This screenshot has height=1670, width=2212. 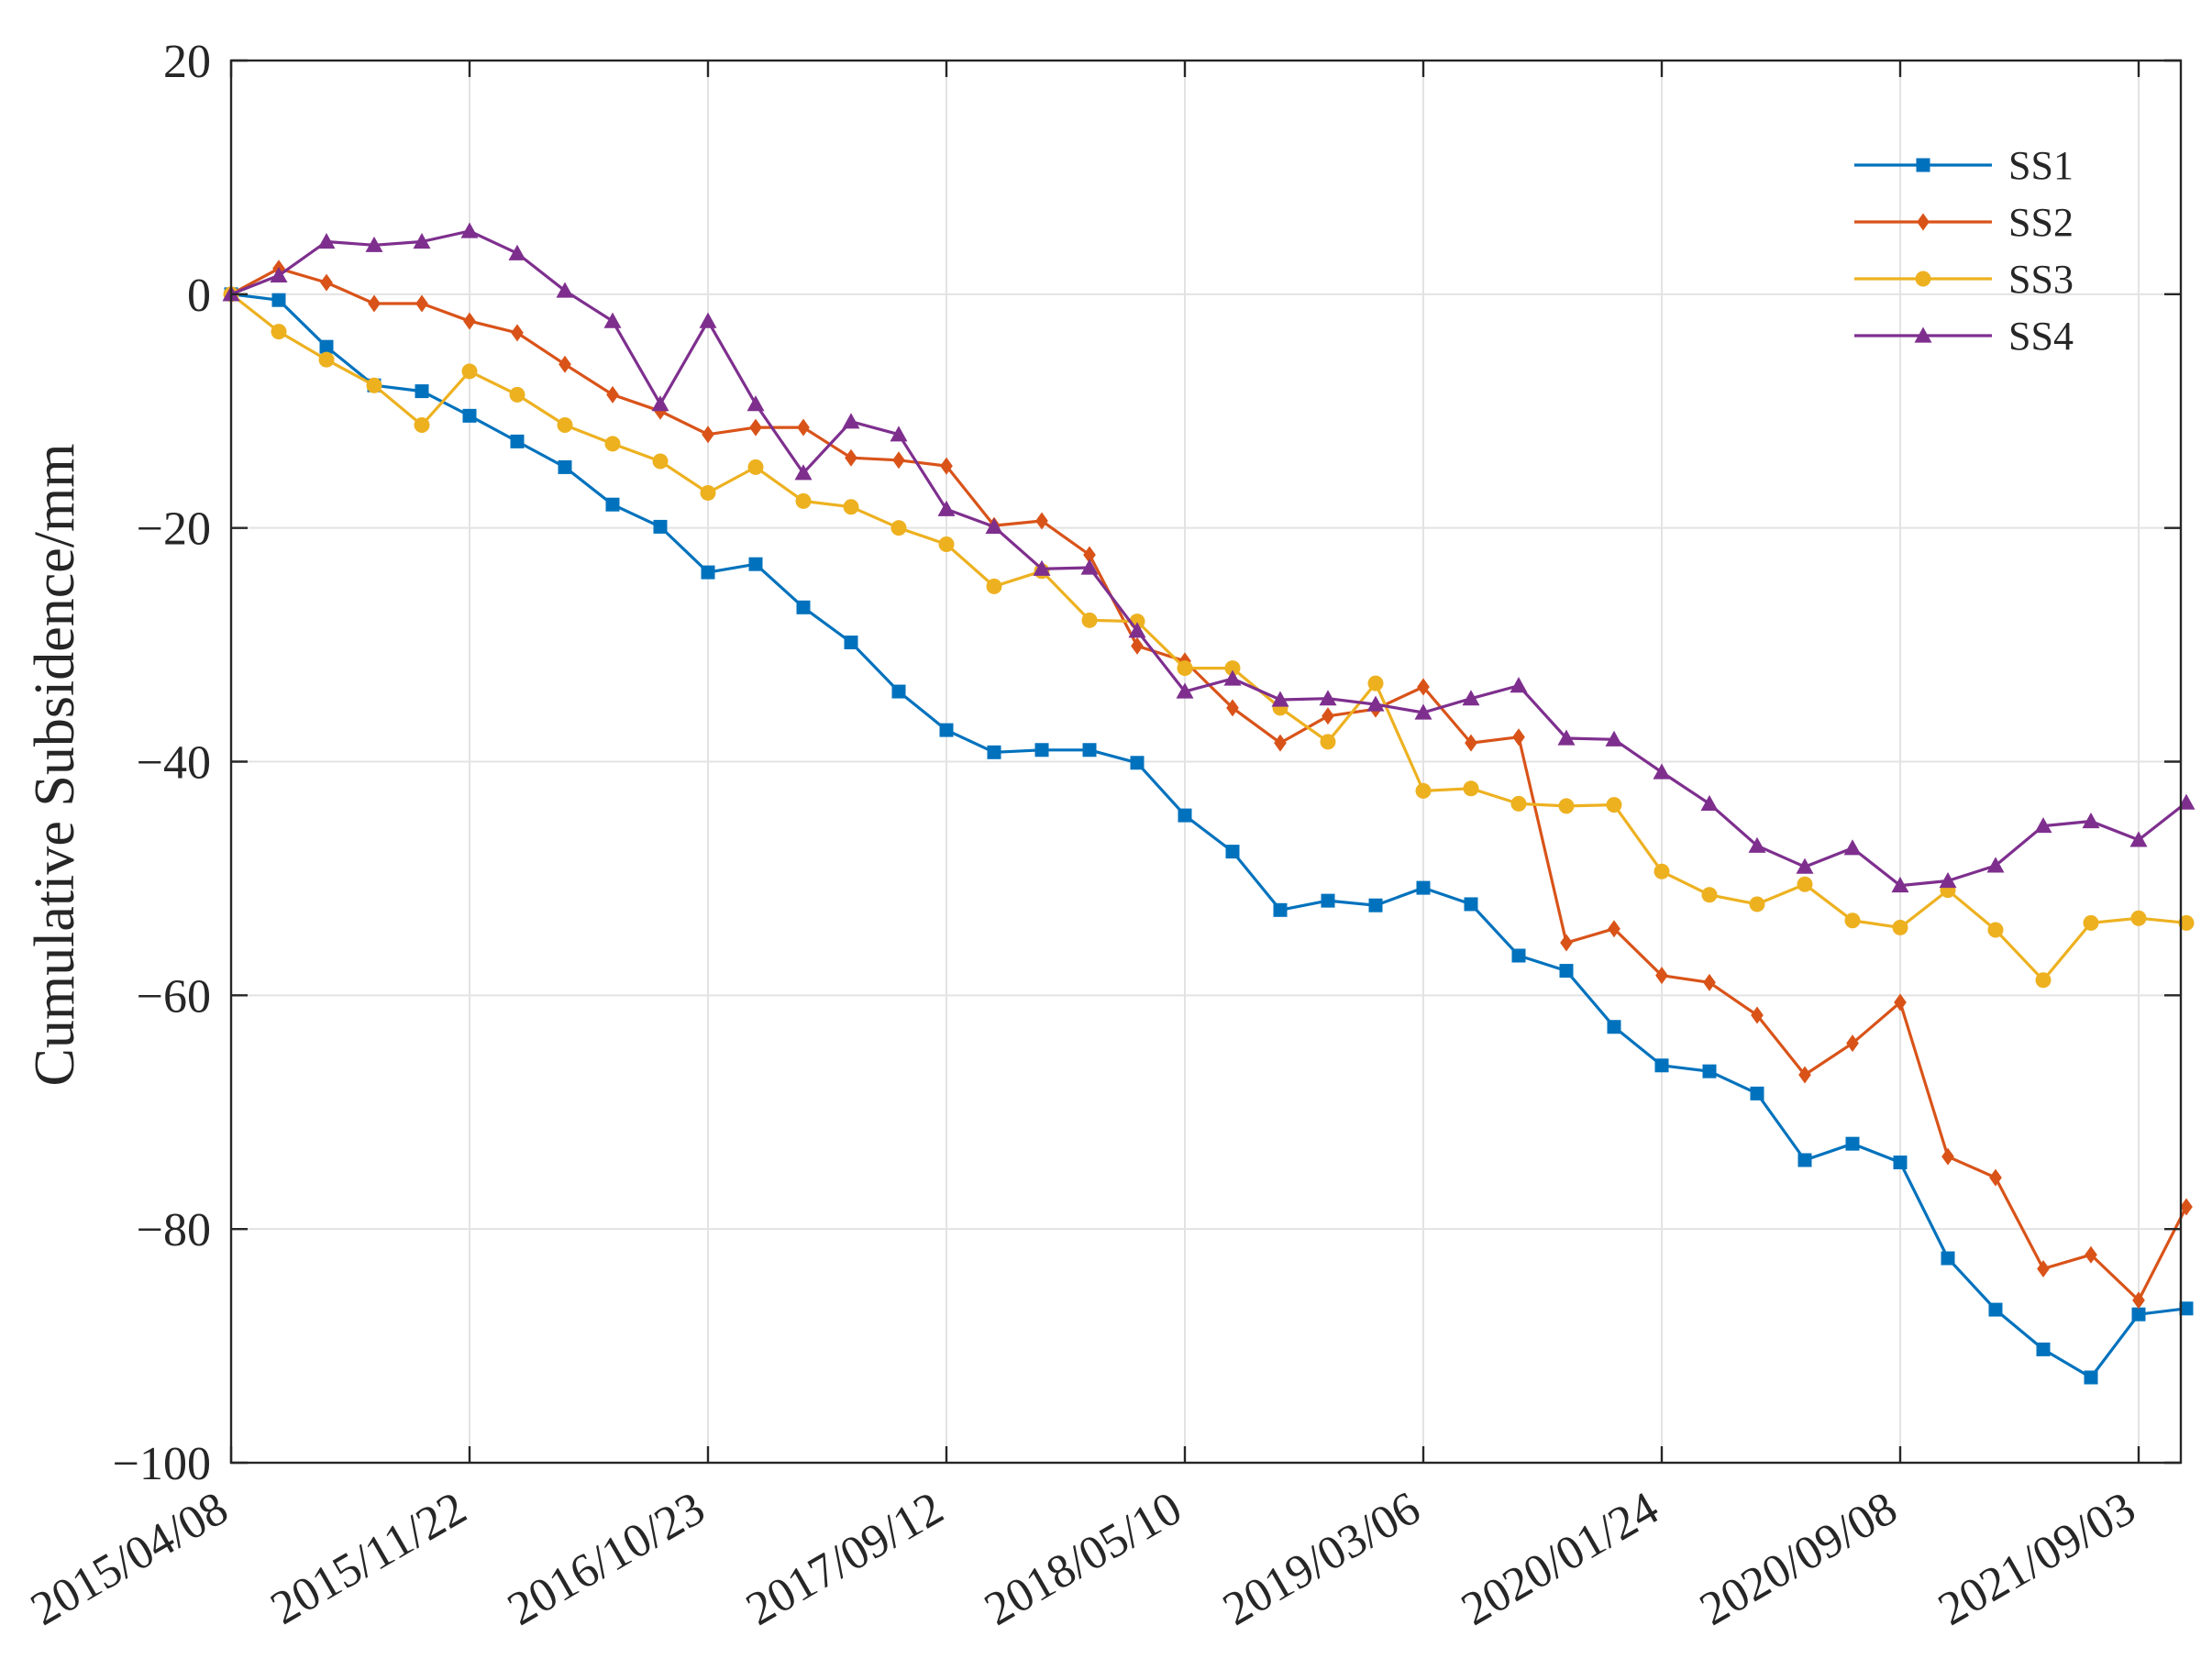 What do you see at coordinates (1924, 222) in the screenshot?
I see `legend-marker-ss2` at bounding box center [1924, 222].